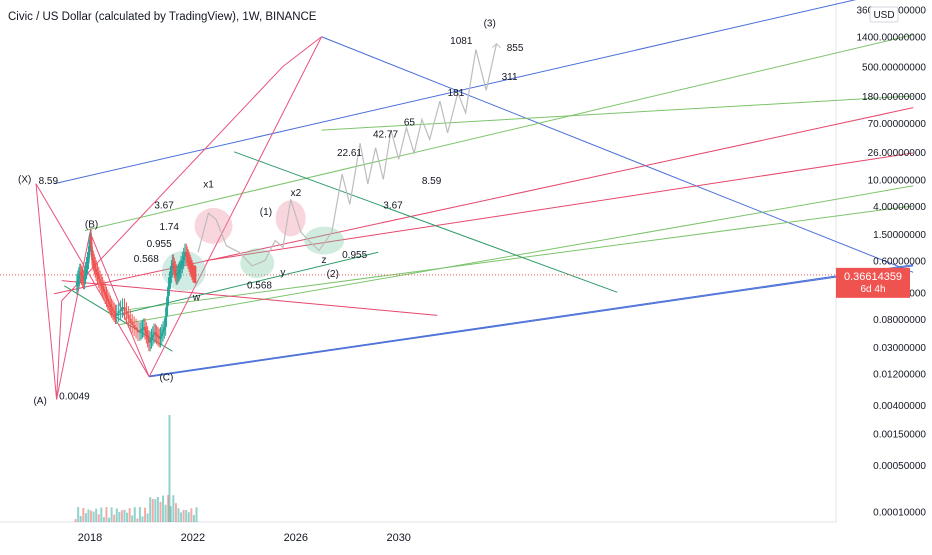  What do you see at coordinates (432, 181) in the screenshot?
I see `wave-label: 8.59` at bounding box center [432, 181].